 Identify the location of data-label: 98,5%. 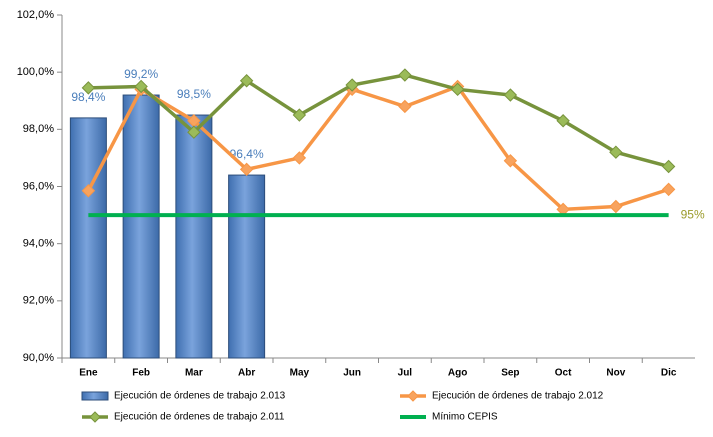
(194, 94).